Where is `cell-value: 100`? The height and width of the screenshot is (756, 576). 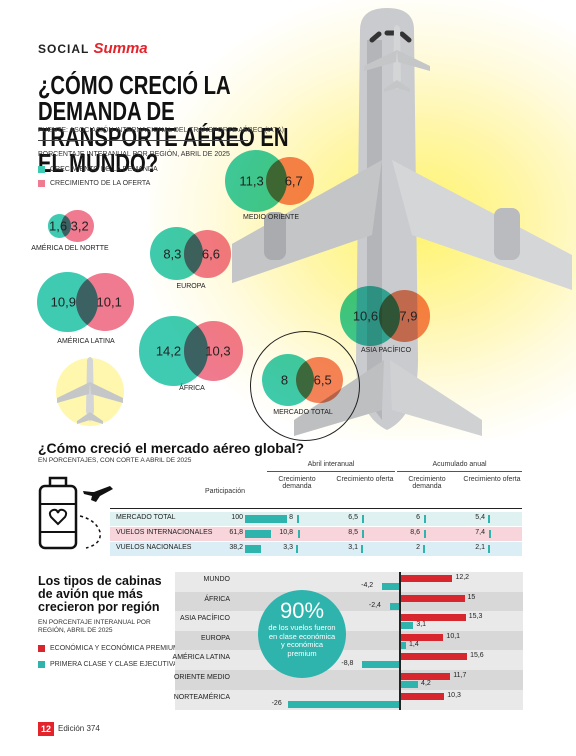
cell-value: 100 is located at coordinates (237, 517).